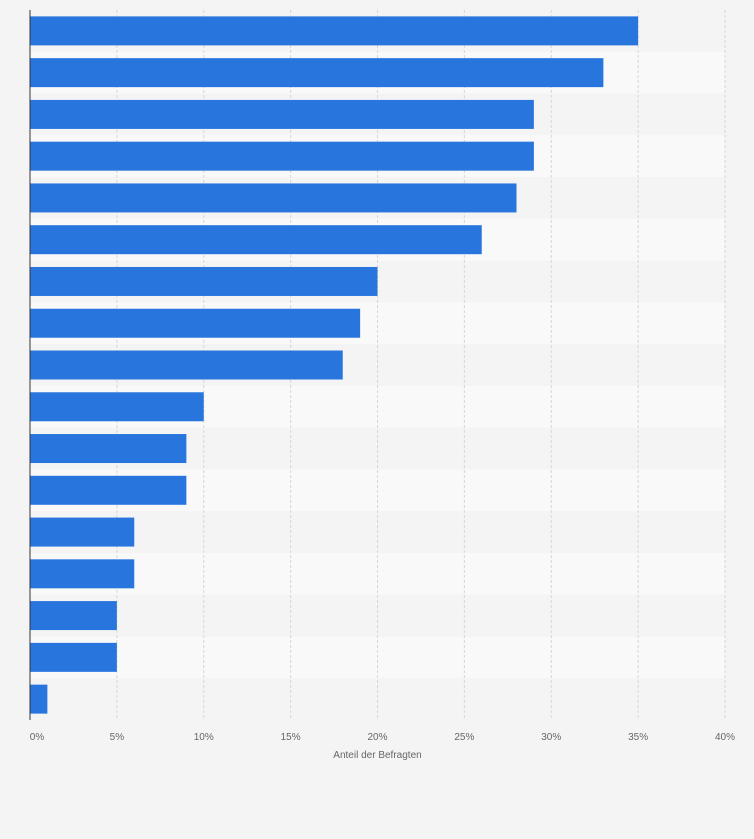 The height and width of the screenshot is (839, 754). What do you see at coordinates (377, 699) in the screenshot?
I see `row-band` at bounding box center [377, 699].